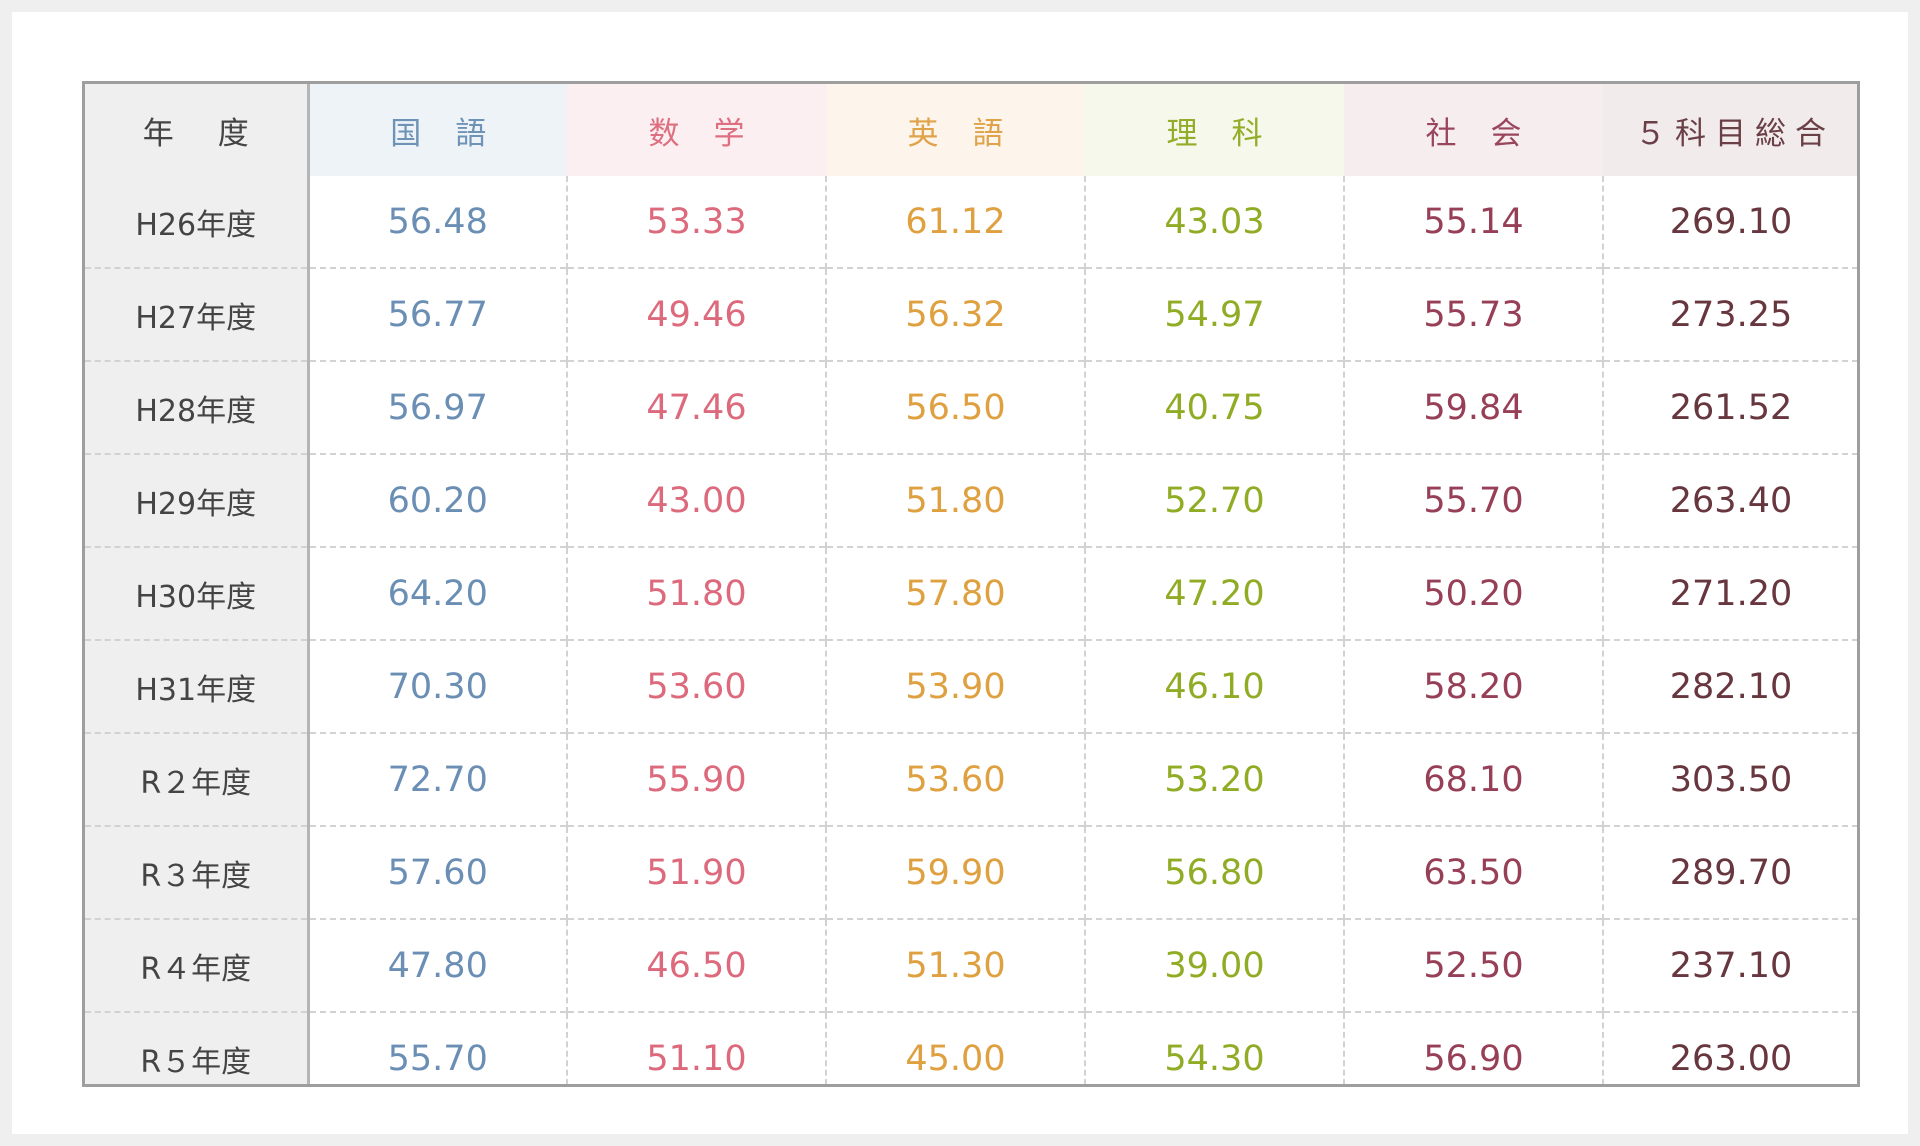  I want to click on score-sugaku: 51.10, so click(696, 1047).